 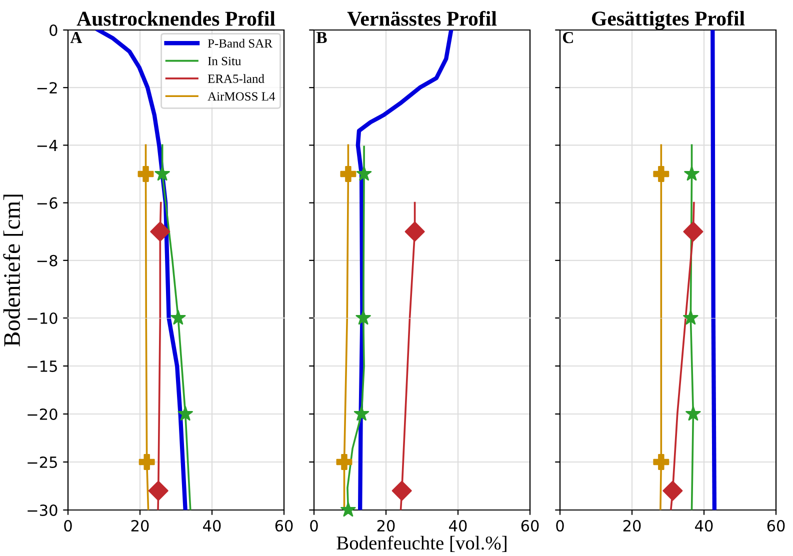 I want to click on y-axis-title: Bodentiefe [cm], so click(x=13, y=270).